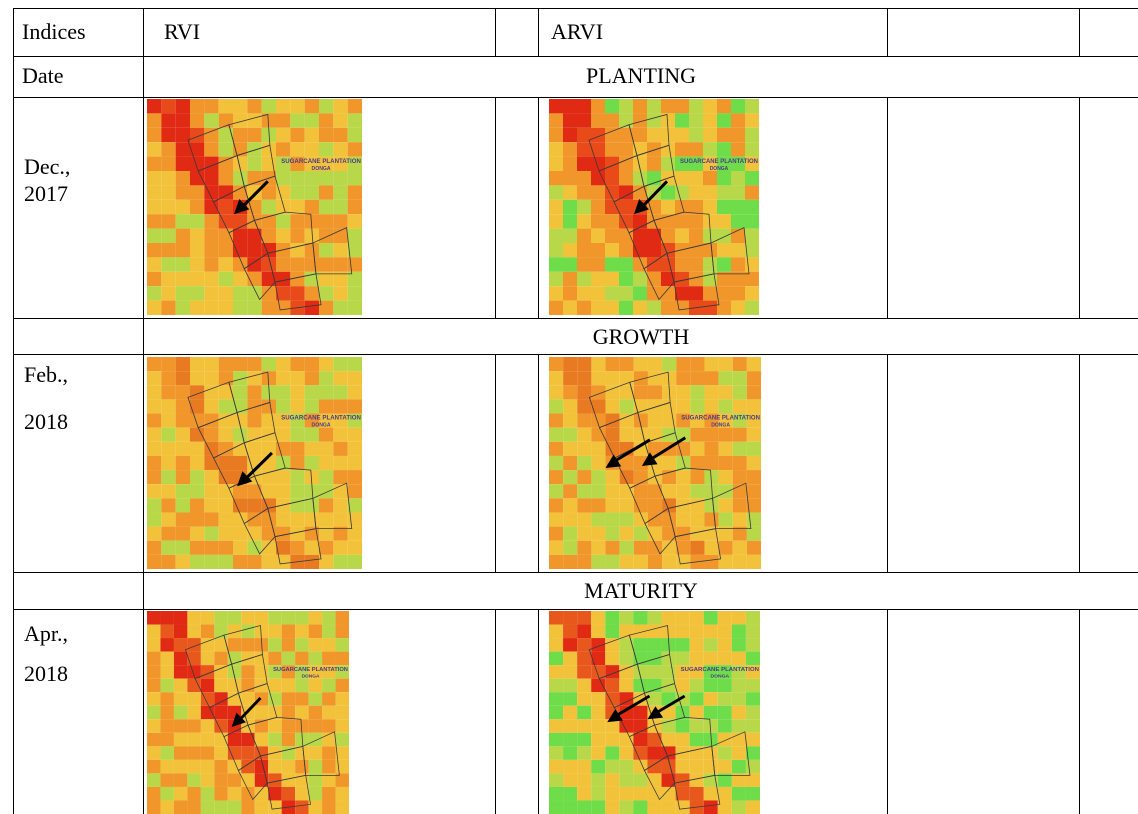 The height and width of the screenshot is (814, 1138). Describe the element at coordinates (47, 166) in the screenshot. I see `date-line-1: Dec.,` at that location.